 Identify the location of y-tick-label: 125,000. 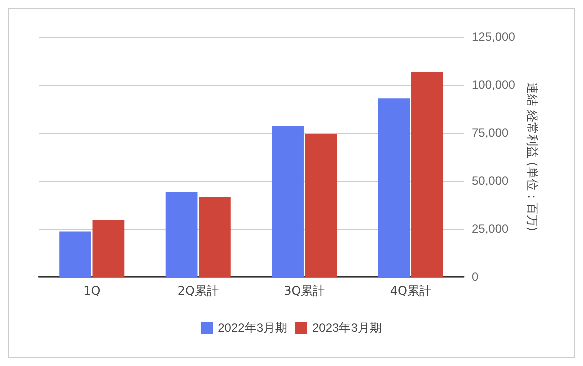
(494, 37).